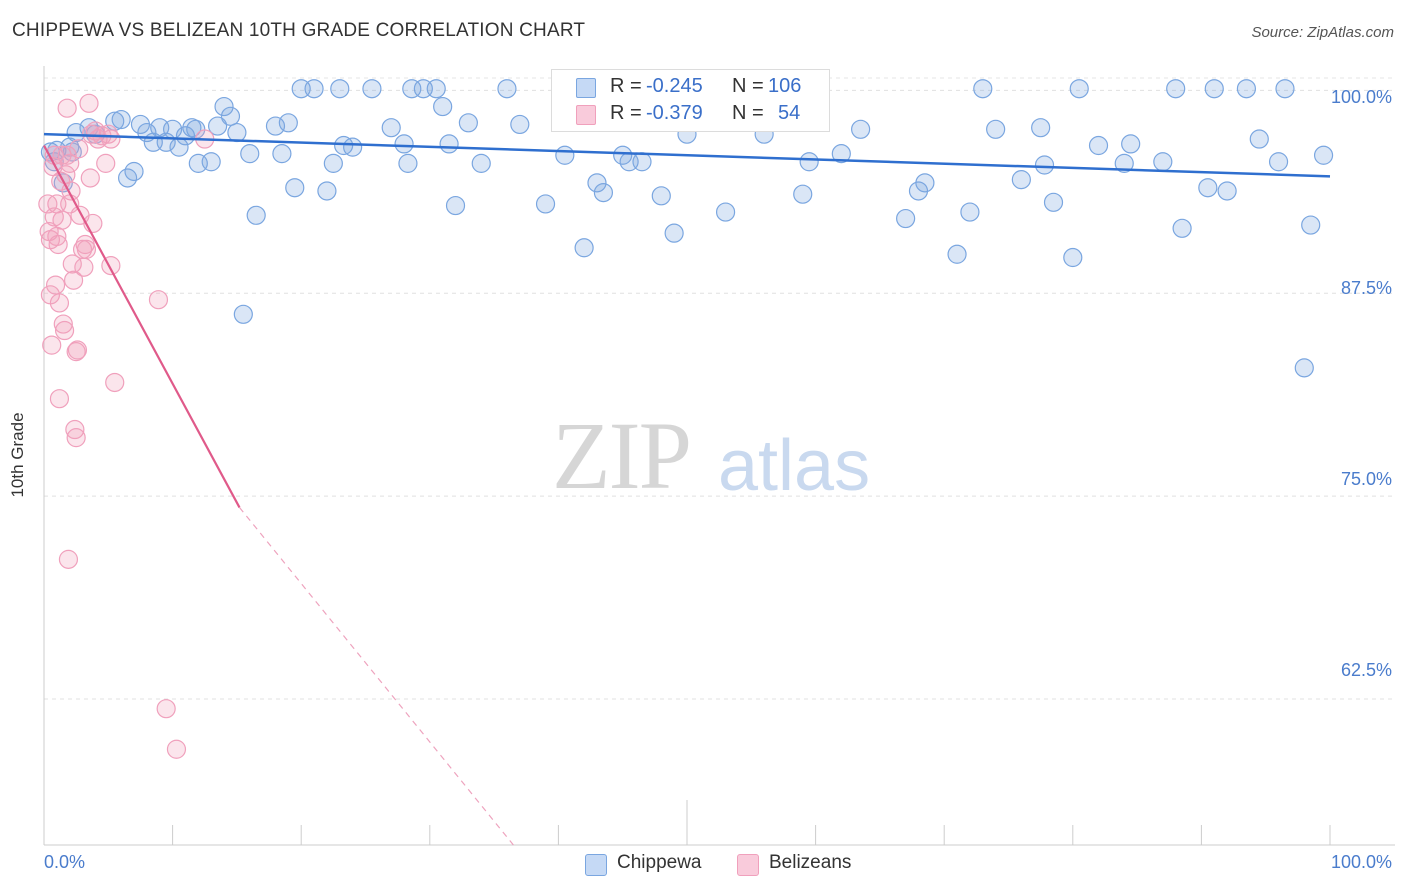  Describe the element at coordinates (748, 865) in the screenshot. I see `belizeans-legend-swatch` at that location.